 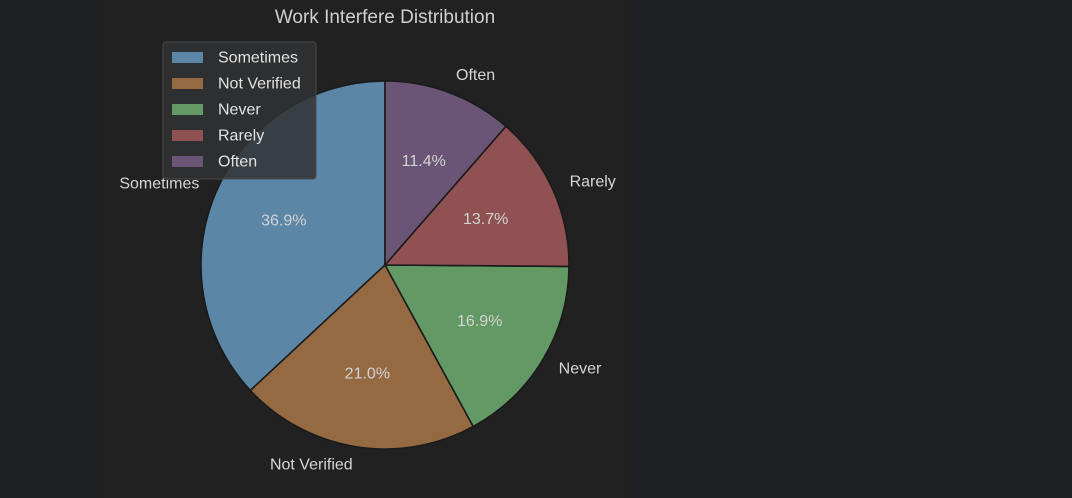 What do you see at coordinates (187, 161) in the screenshot?
I see `legend-swatch-often` at bounding box center [187, 161].